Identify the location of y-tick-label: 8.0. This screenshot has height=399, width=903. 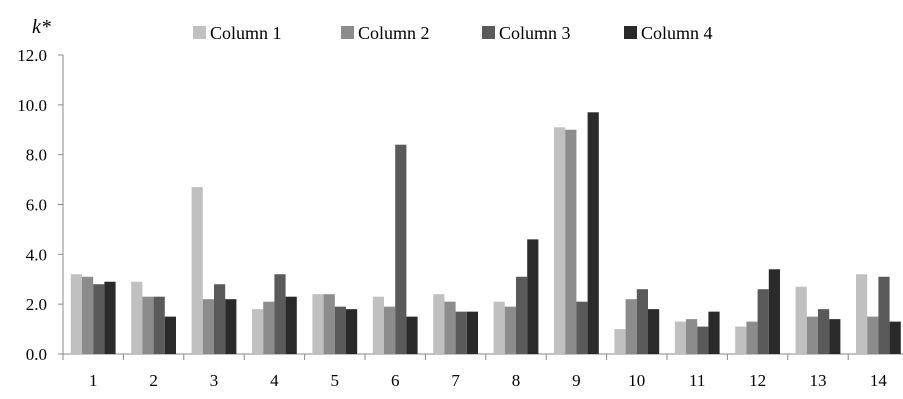
(36, 155).